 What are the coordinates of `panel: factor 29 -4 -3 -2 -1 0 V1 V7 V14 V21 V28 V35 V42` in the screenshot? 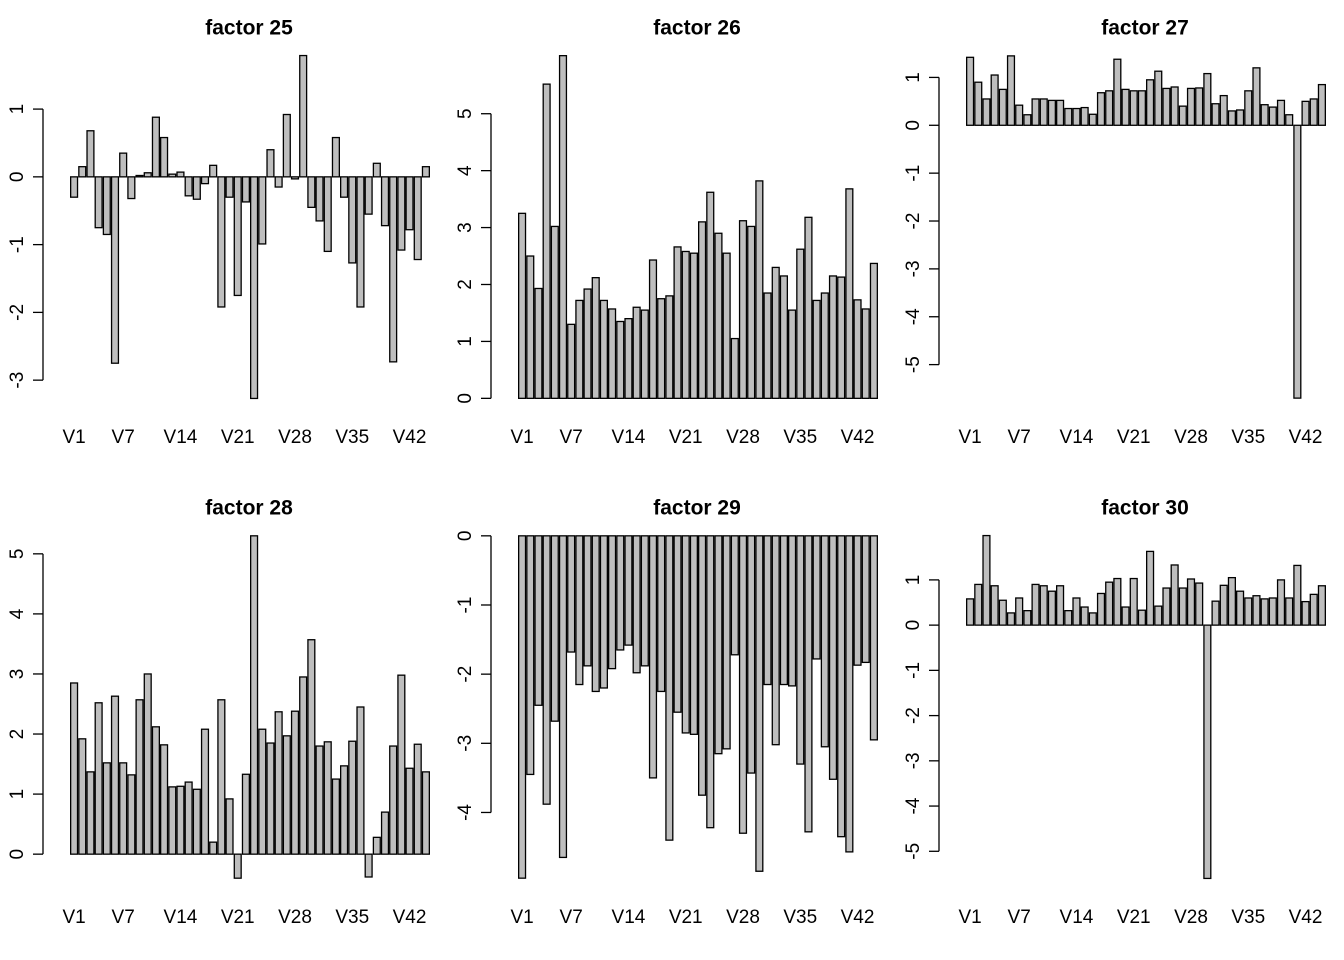 It's located at (666, 712).